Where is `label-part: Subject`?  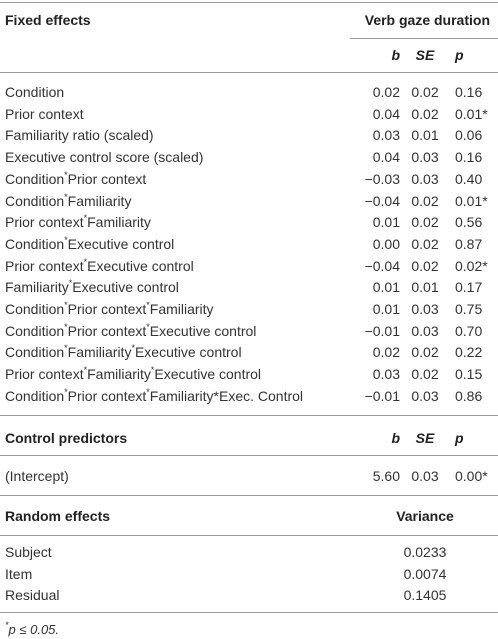
label-part: Subject is located at coordinates (28, 552).